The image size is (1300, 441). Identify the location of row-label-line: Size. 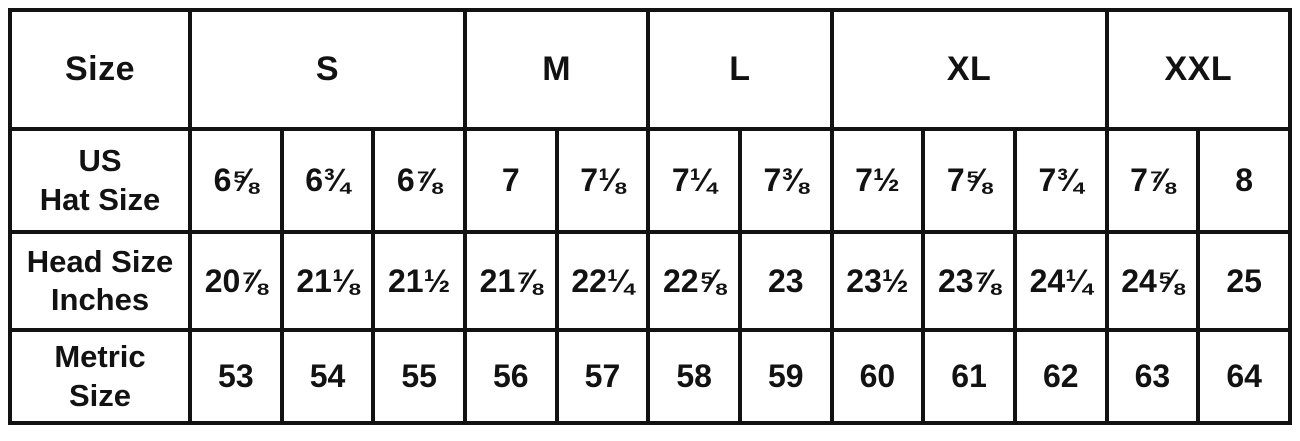
(100, 395).